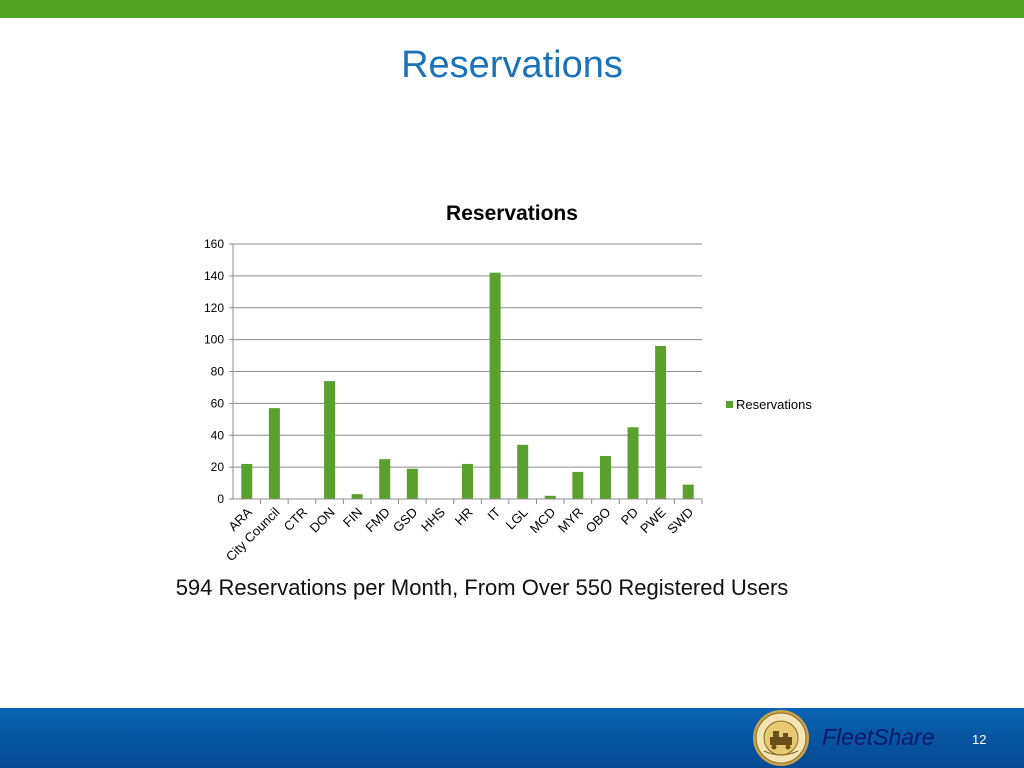 Image resolution: width=1024 pixels, height=768 pixels. What do you see at coordinates (979, 739) in the screenshot?
I see `page-number: 12` at bounding box center [979, 739].